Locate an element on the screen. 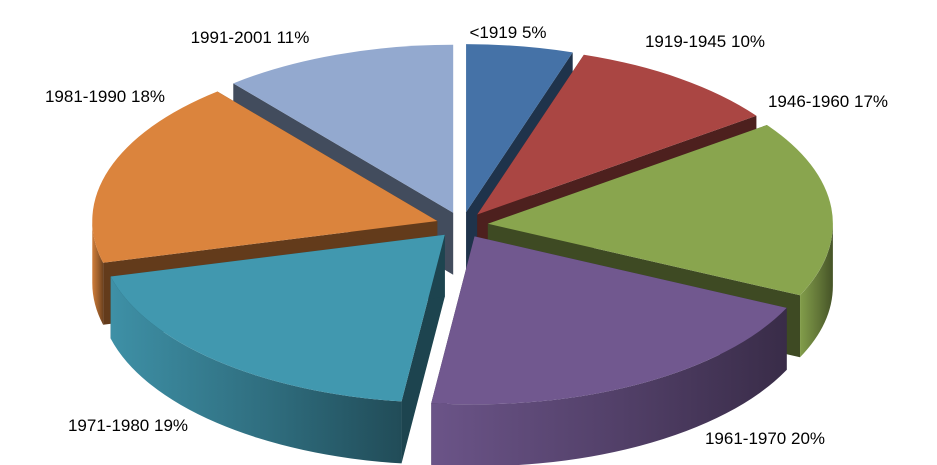 The width and height of the screenshot is (937, 465). slice-label-0: <1919 5% is located at coordinates (507, 32).